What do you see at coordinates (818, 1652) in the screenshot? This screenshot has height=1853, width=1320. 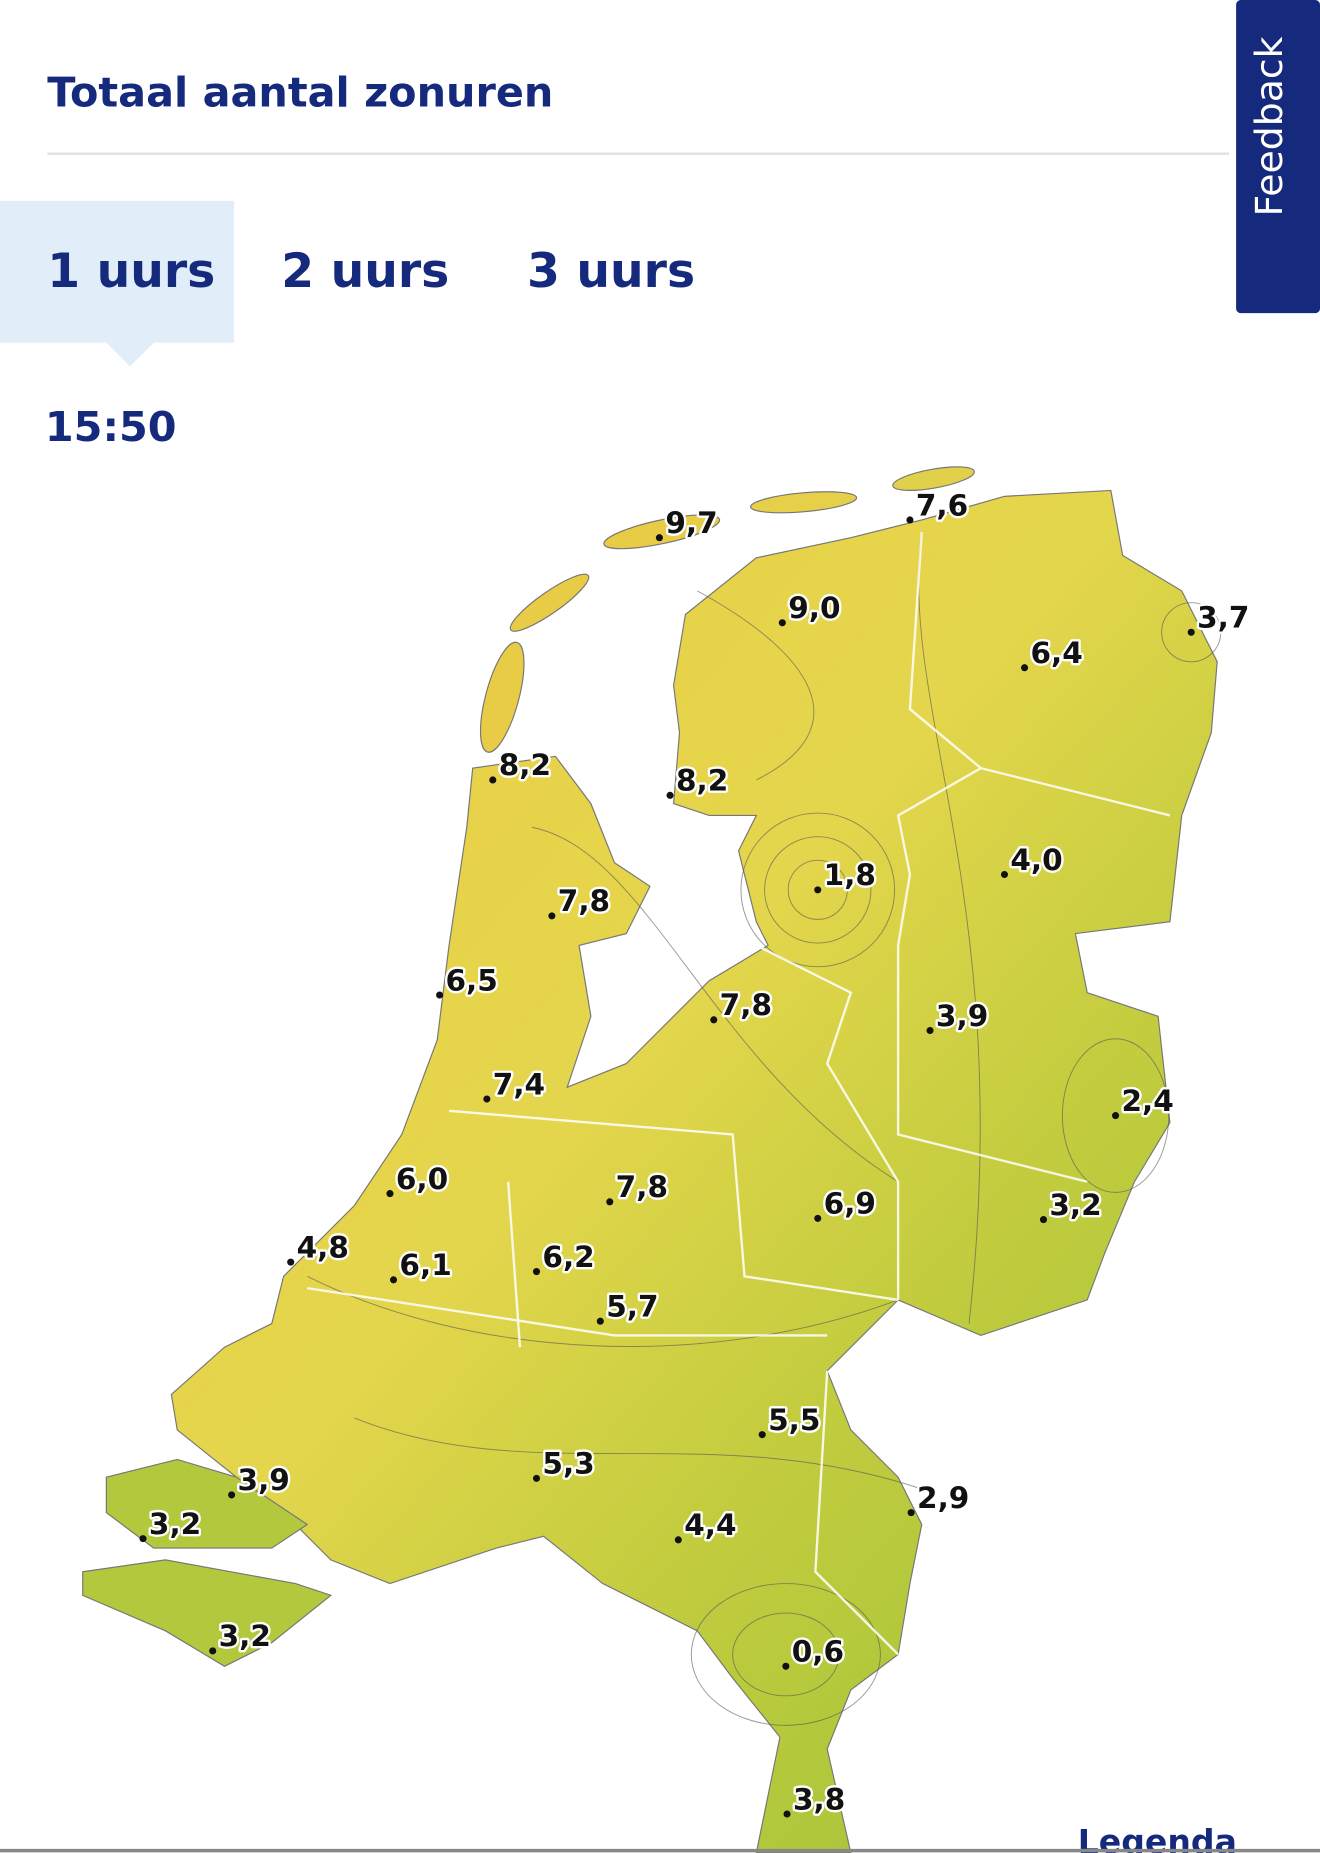 I see `station-label: 0,6` at bounding box center [818, 1652].